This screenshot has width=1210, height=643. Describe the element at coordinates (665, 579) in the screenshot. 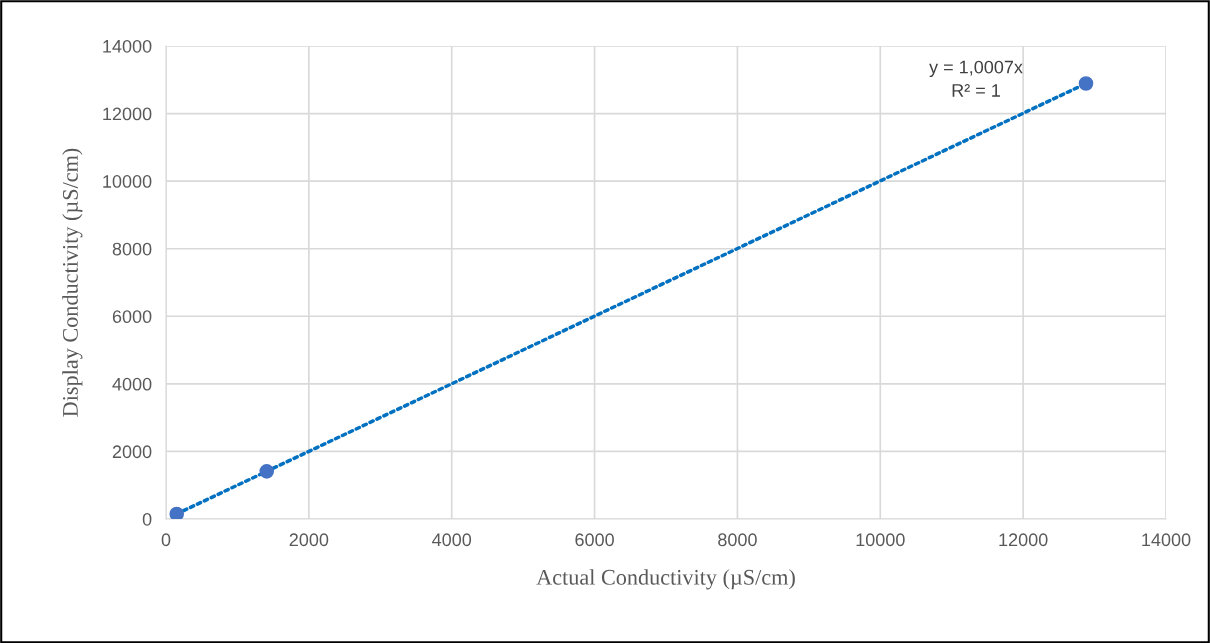

I see `x-axis-title: Actual Conductivity (µS/cm)` at that location.